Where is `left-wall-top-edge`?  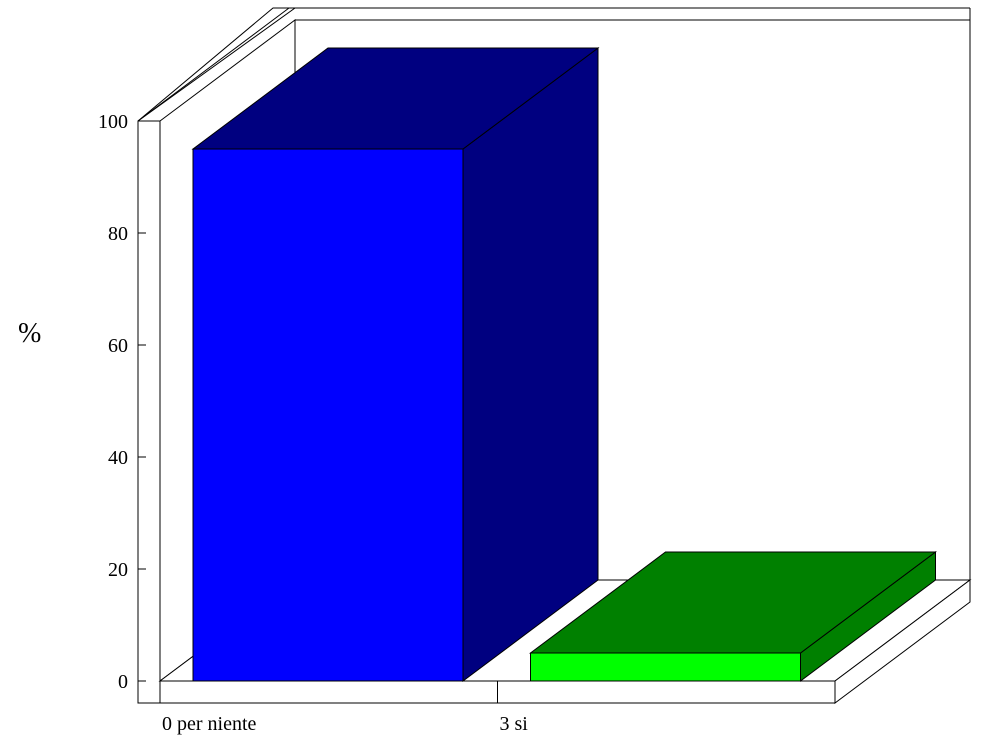
left-wall-top-edge is located at coordinates (217, 64).